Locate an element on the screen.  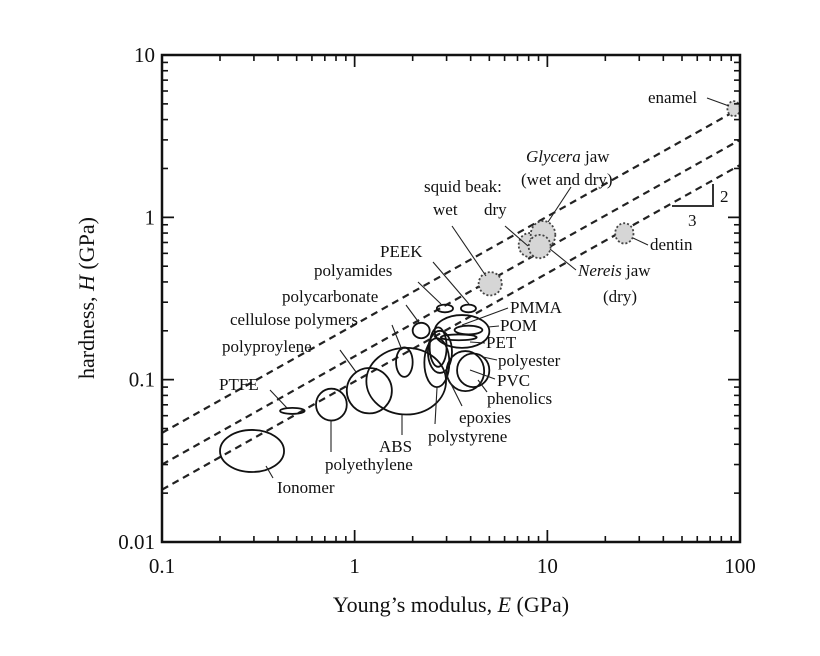
ellipse-epoxies is located at coordinates (438, 347).